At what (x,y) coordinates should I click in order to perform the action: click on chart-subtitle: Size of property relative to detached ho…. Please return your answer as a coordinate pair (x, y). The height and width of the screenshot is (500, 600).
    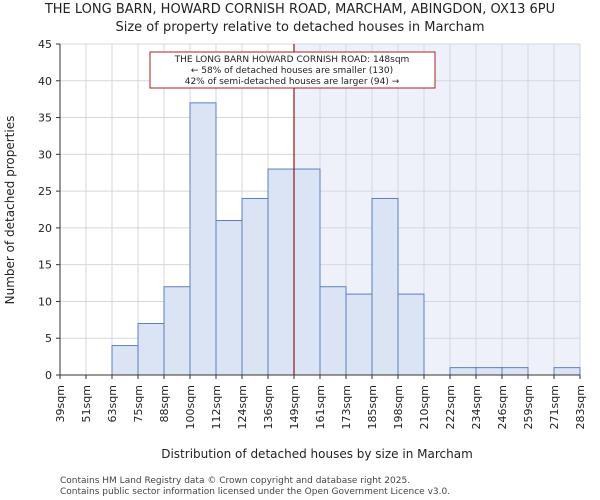
    Looking at the image, I should click on (299, 27).